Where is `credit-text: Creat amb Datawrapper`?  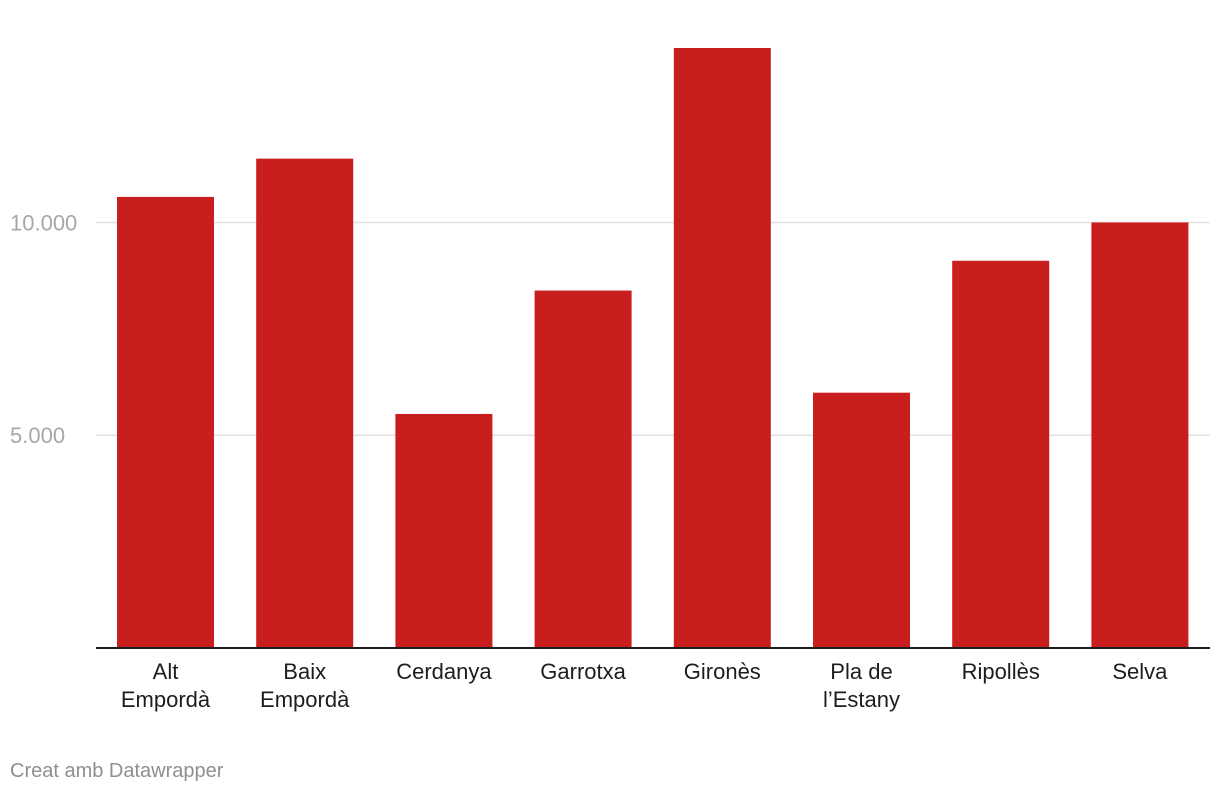
credit-text: Creat amb Datawrapper is located at coordinates (117, 771).